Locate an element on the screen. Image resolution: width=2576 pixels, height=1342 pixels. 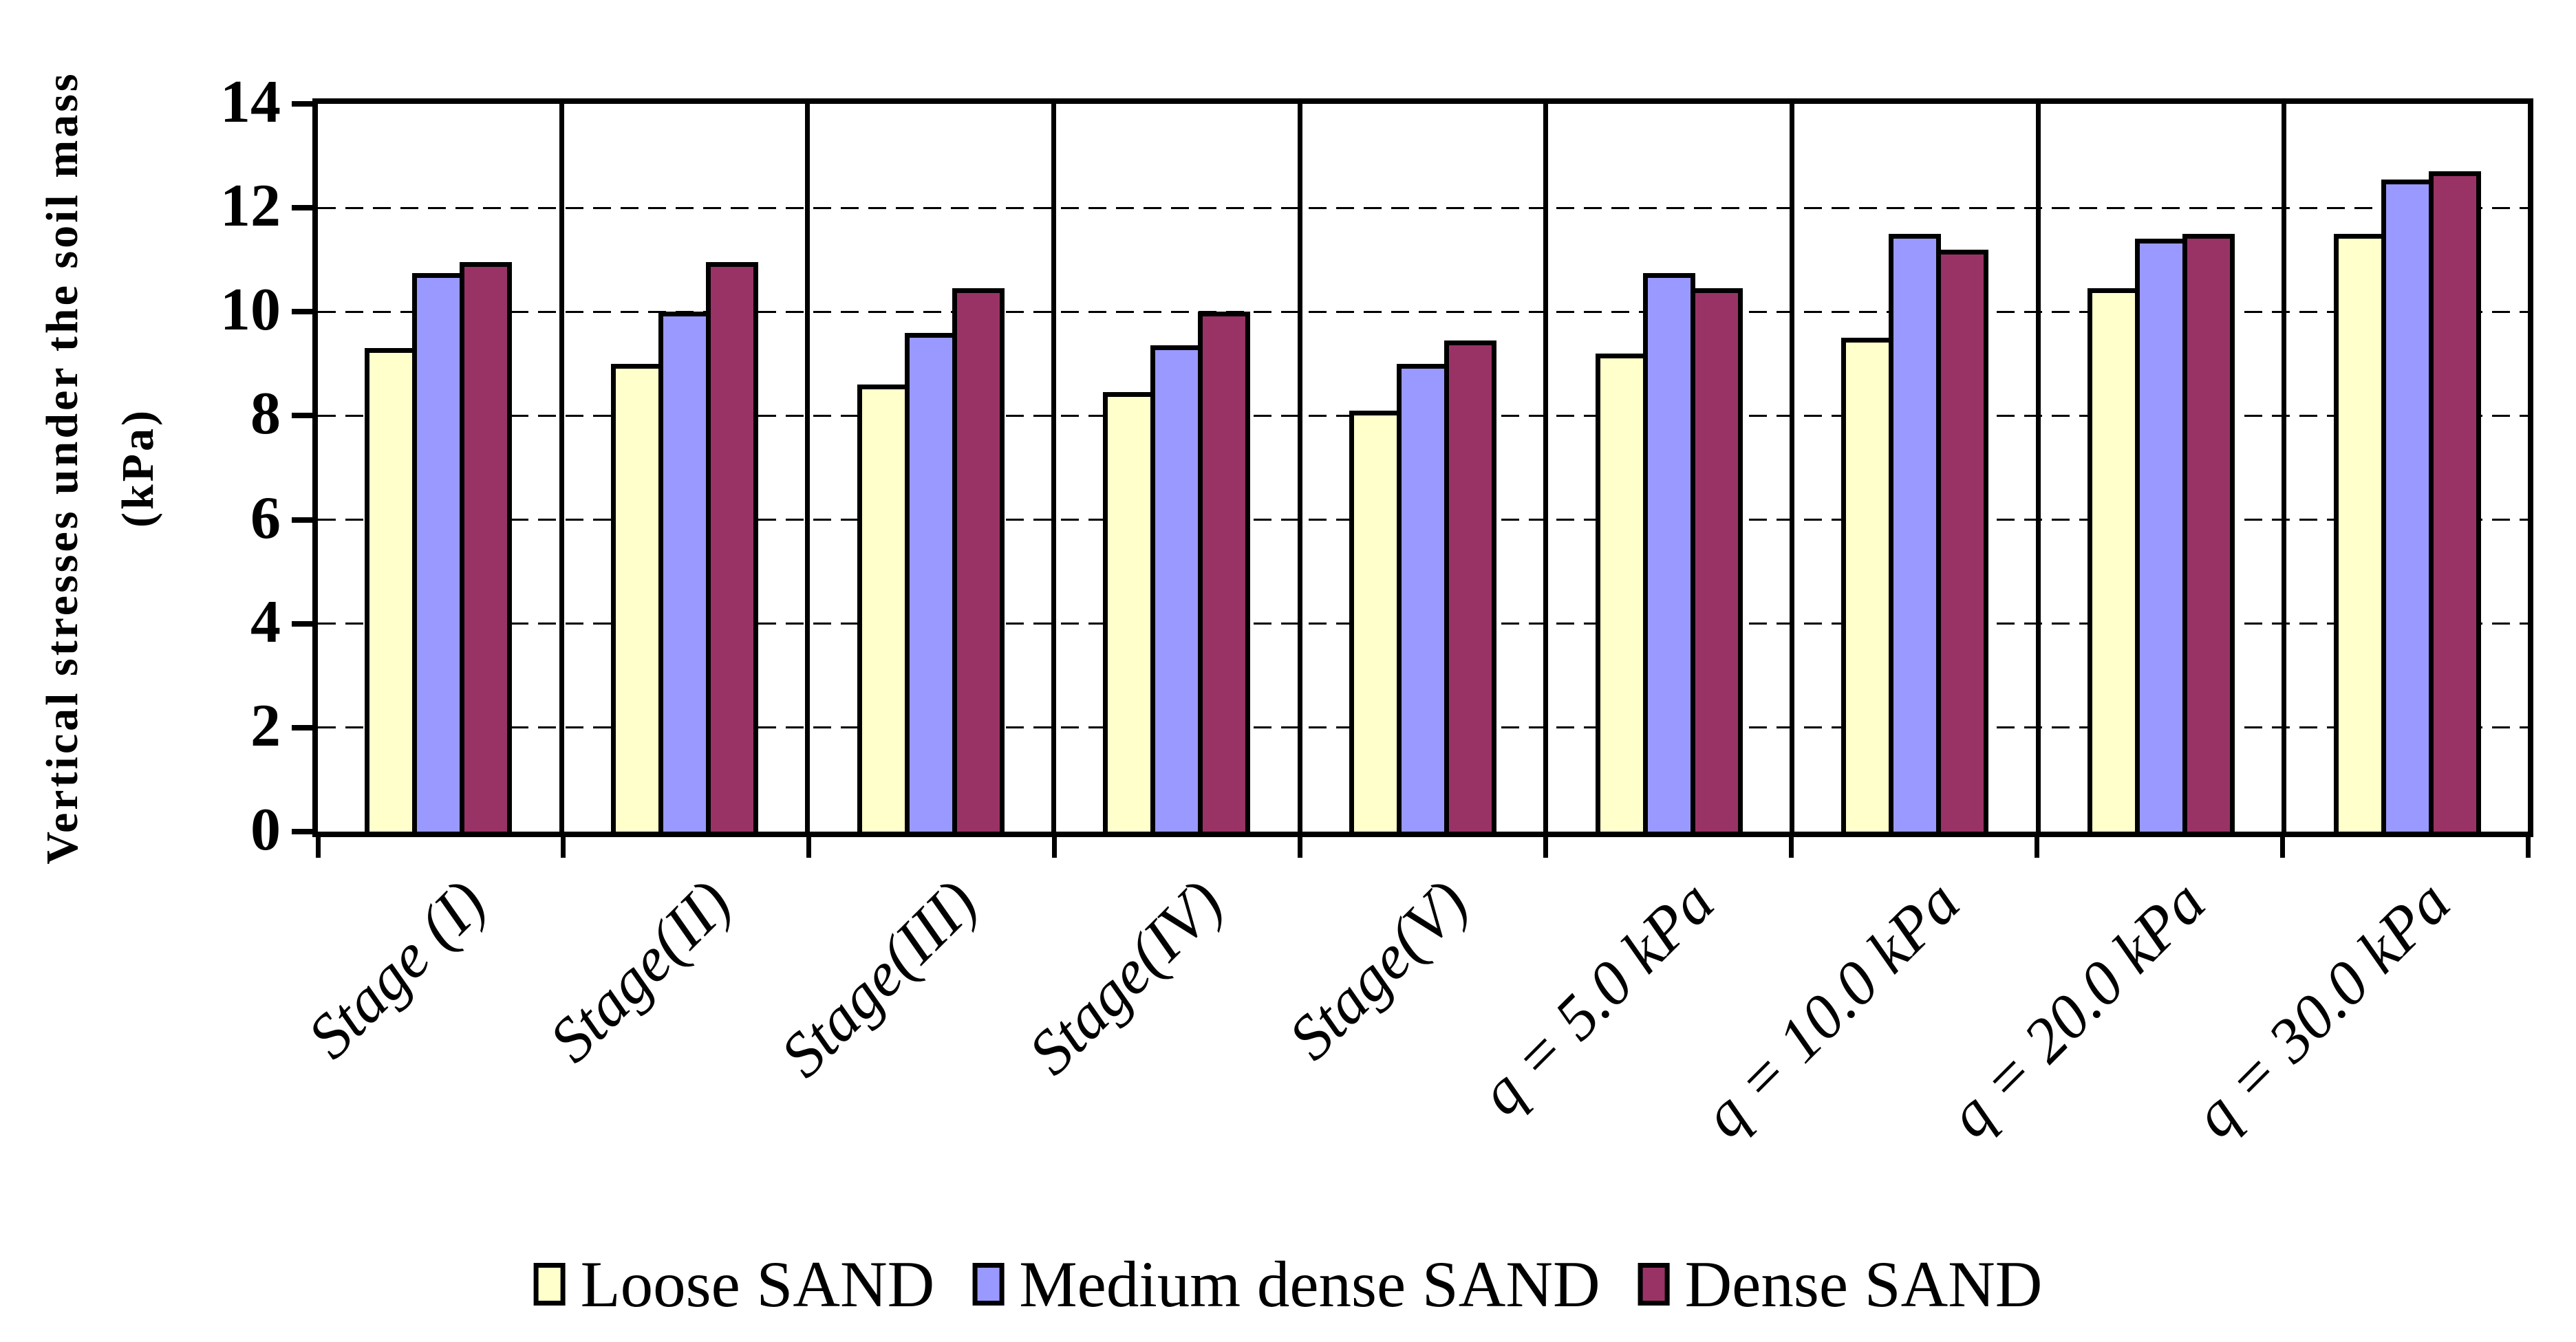
legend-item: Medium dense SAND is located at coordinates (1286, 1284).